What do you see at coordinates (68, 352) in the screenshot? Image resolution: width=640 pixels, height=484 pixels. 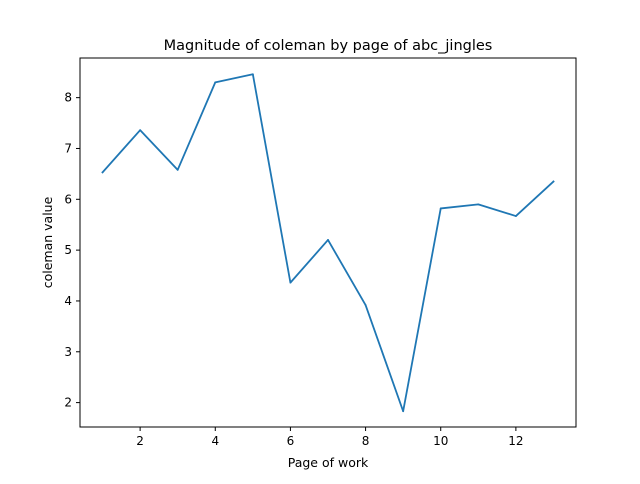 I see `y-tick-label: 3` at bounding box center [68, 352].